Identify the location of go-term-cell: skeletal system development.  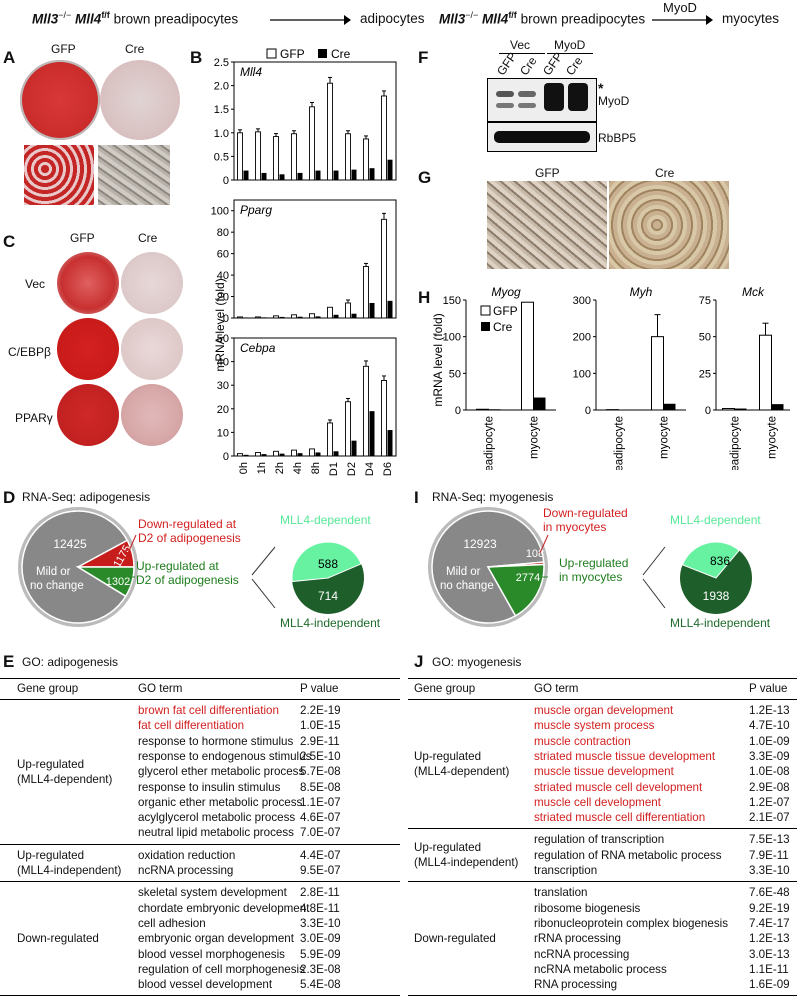
(212, 893).